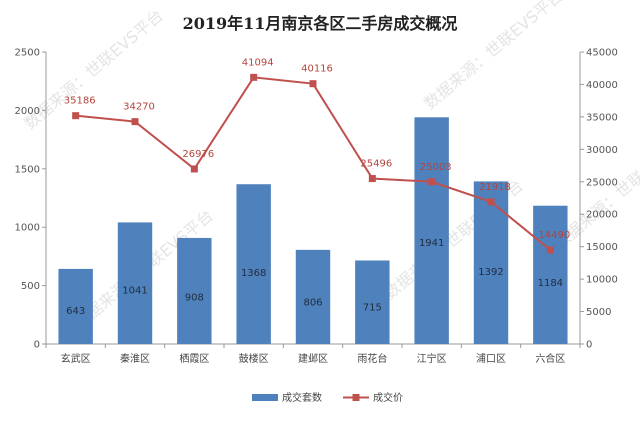  I want to click on y-left-tick-label: 500, so click(30, 286).